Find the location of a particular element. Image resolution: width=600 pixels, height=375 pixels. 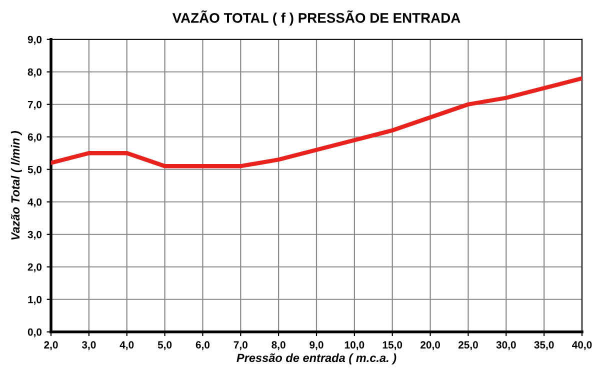

y-tick-label: 6,0 is located at coordinates (35, 137).